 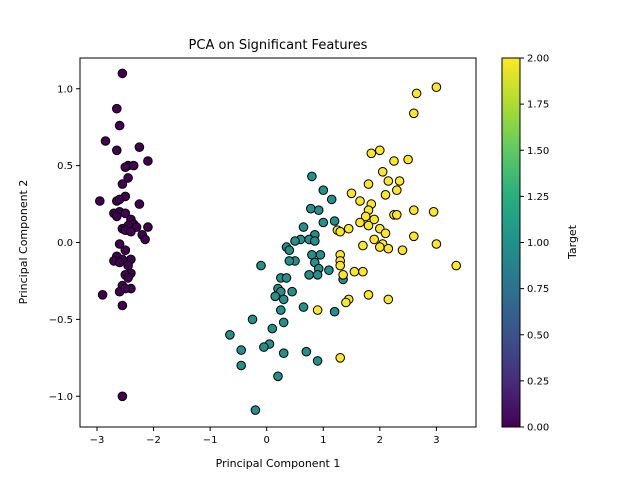 I want to click on y-axis-label: Principal Component 2, so click(x=23, y=242).